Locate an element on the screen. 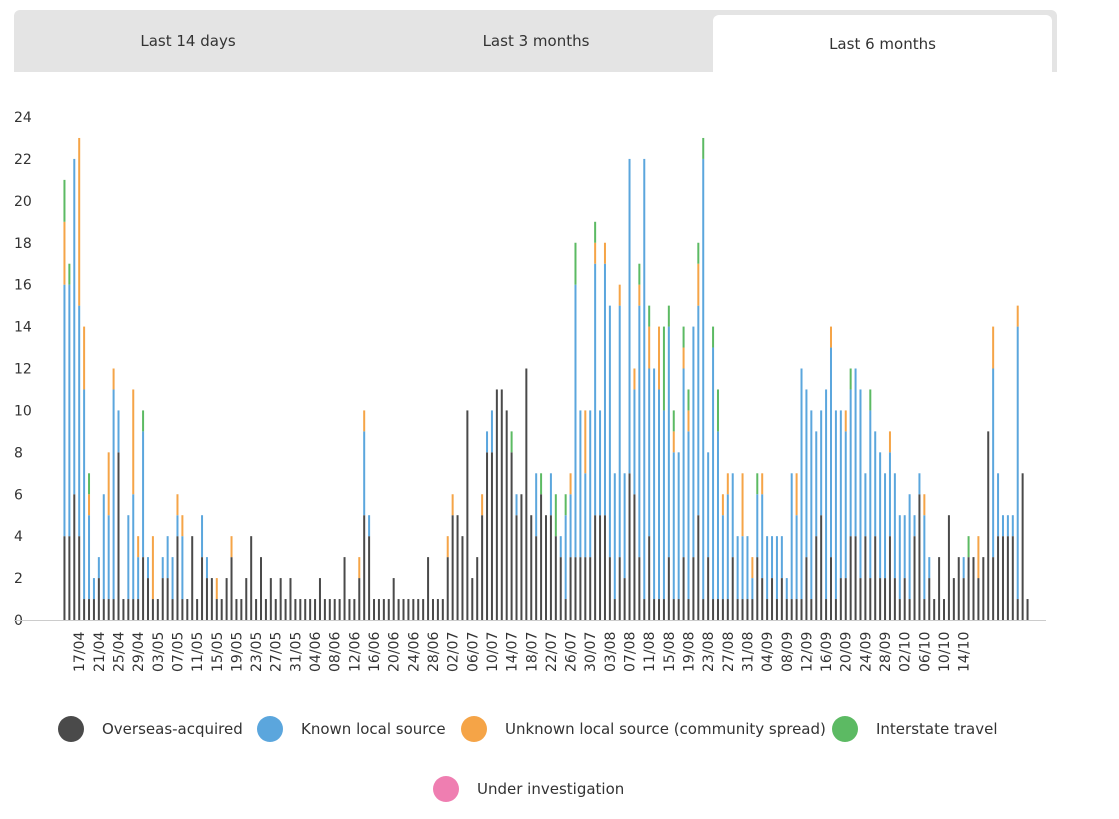  tab-last-6-months: Last 6 months is located at coordinates (882, 43).